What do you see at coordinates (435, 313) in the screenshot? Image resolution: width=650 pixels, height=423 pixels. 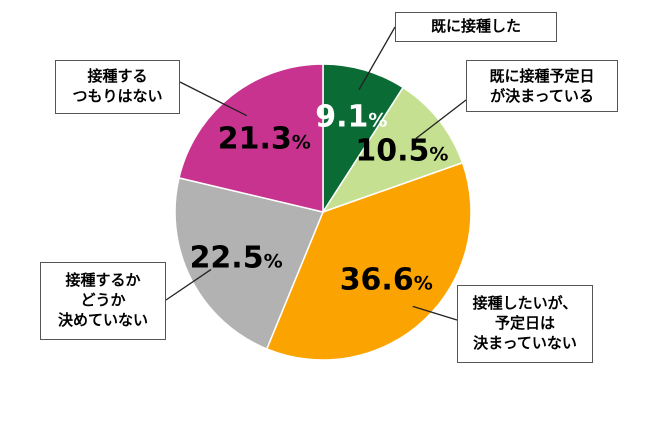 I see `leader-line-want-no-date` at bounding box center [435, 313].